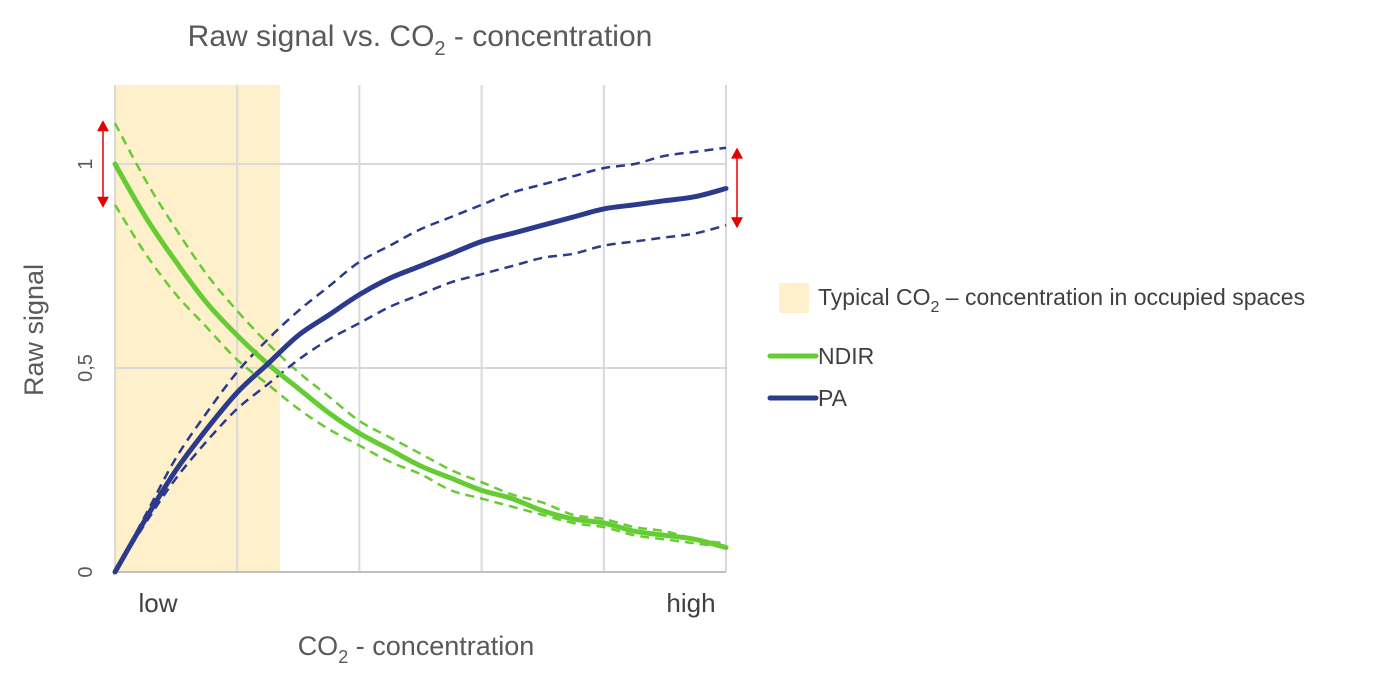 The width and height of the screenshot is (1390, 685). Describe the element at coordinates (86, 163) in the screenshot. I see `y-tick-label-1: 1` at that location.